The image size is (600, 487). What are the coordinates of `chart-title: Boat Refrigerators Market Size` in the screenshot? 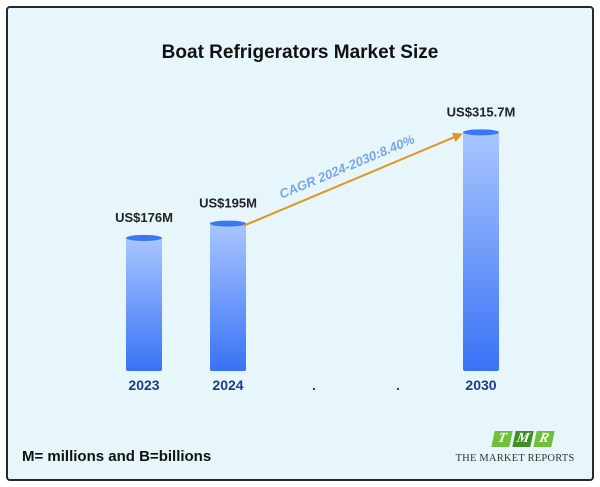 It's located at (300, 52).